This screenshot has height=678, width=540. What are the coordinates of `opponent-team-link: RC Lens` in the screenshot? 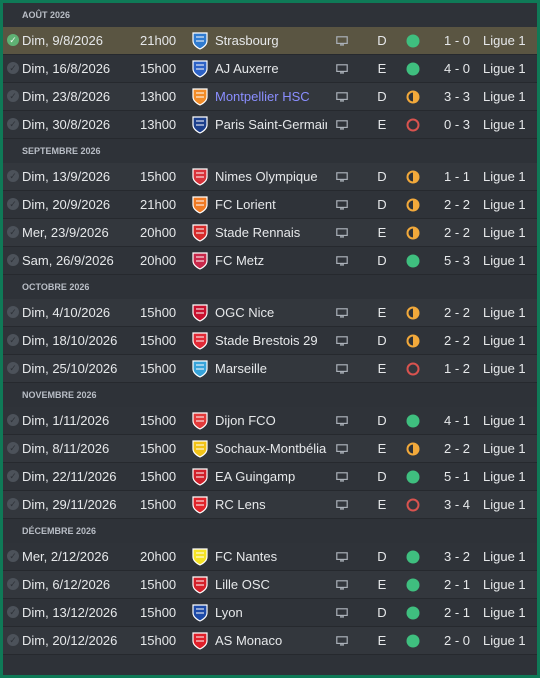 It's located at (240, 504).